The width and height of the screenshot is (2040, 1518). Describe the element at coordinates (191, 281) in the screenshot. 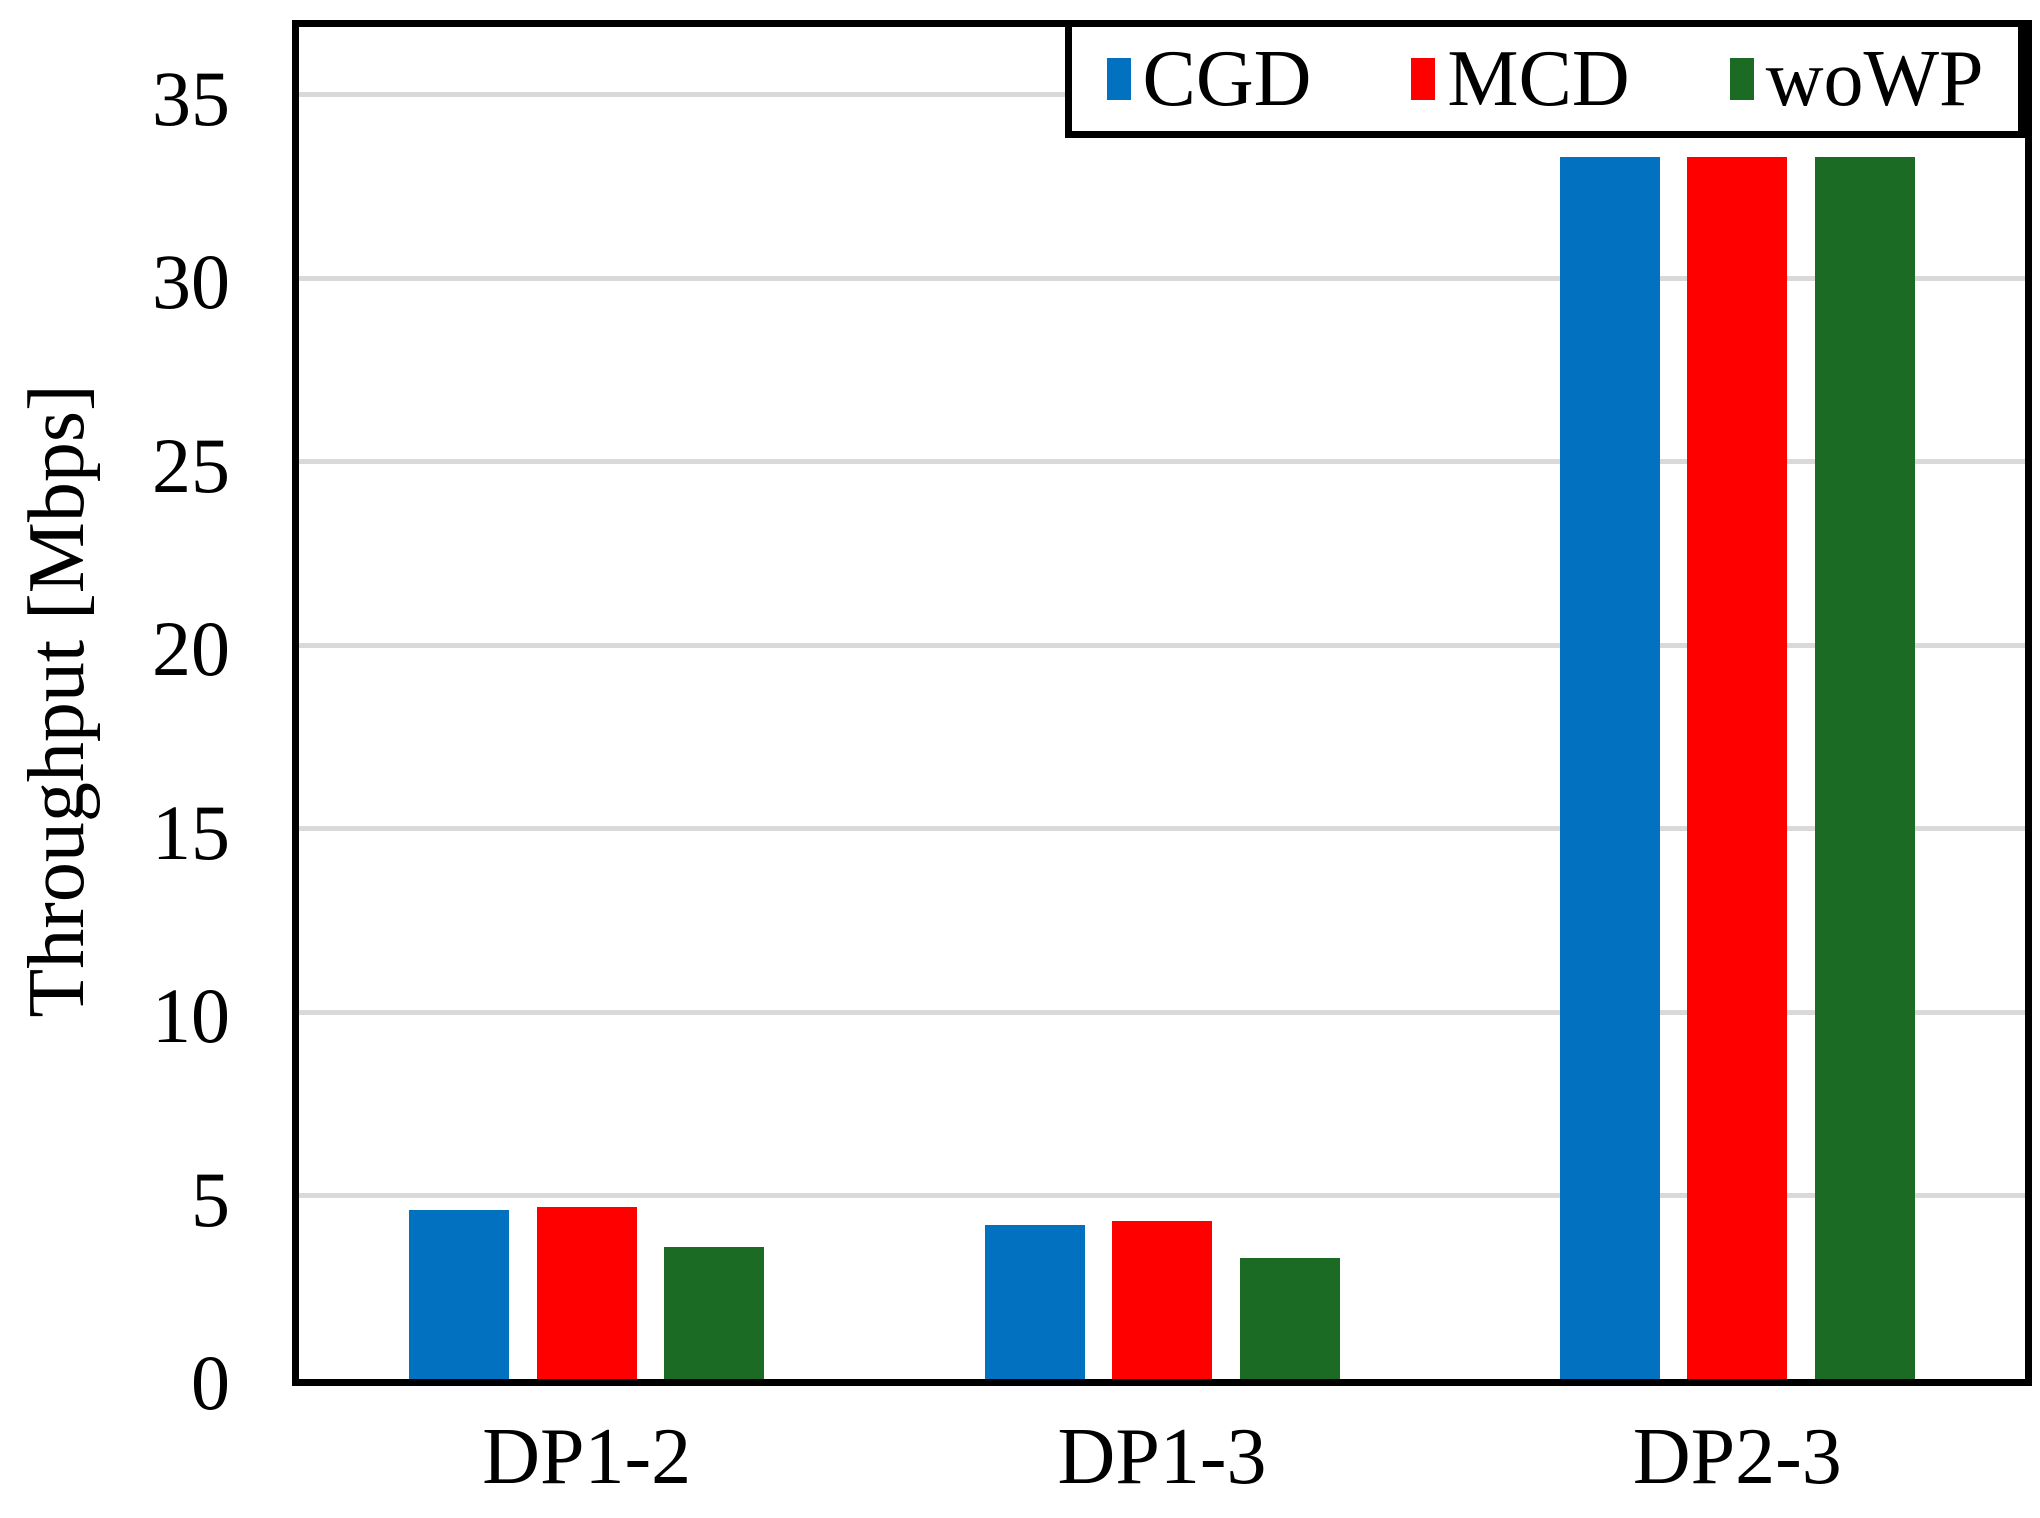

I see `y-tick-label: 30` at that location.